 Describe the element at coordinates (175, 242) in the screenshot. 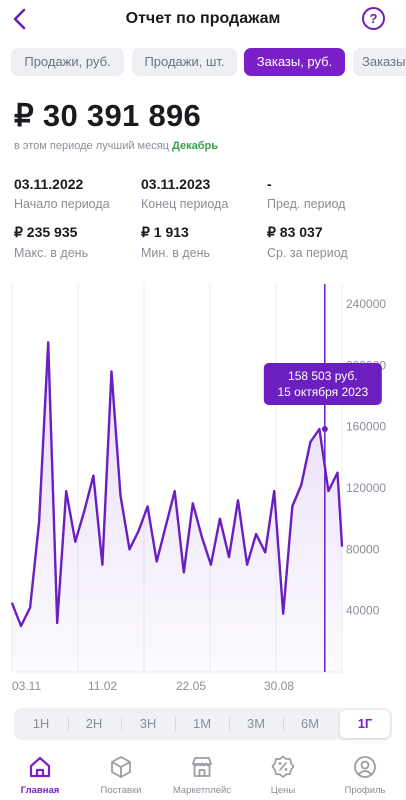

I see `stat-min-day: ₽ 1 913 Мин. в день` at that location.